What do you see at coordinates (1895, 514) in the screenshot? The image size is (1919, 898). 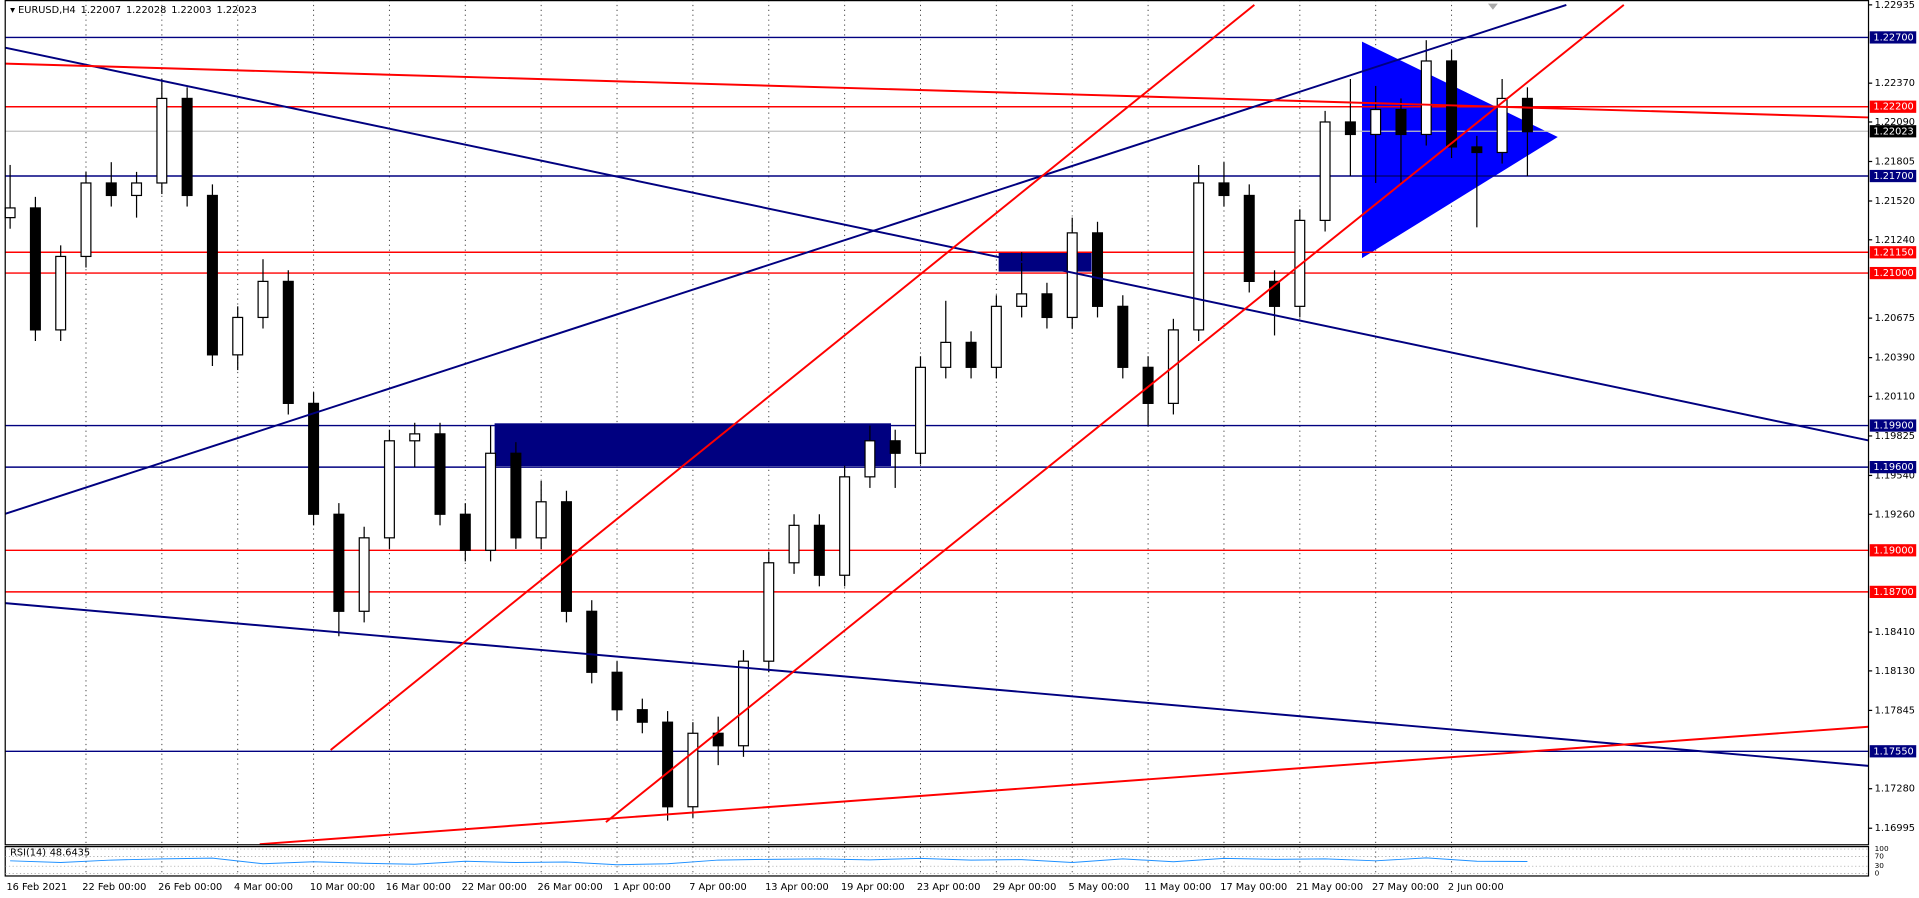 I see `y-tick-label: 1.19260` at bounding box center [1895, 514].